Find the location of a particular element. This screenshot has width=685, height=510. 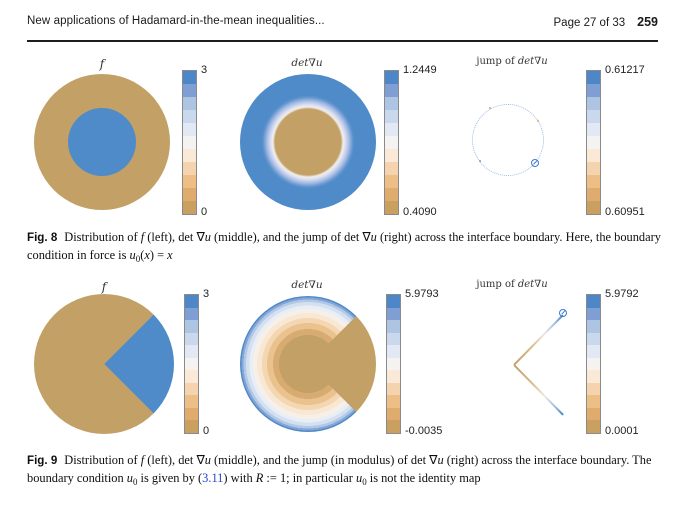

fig9-panel-f-title: f is located at coordinates (104, 287).